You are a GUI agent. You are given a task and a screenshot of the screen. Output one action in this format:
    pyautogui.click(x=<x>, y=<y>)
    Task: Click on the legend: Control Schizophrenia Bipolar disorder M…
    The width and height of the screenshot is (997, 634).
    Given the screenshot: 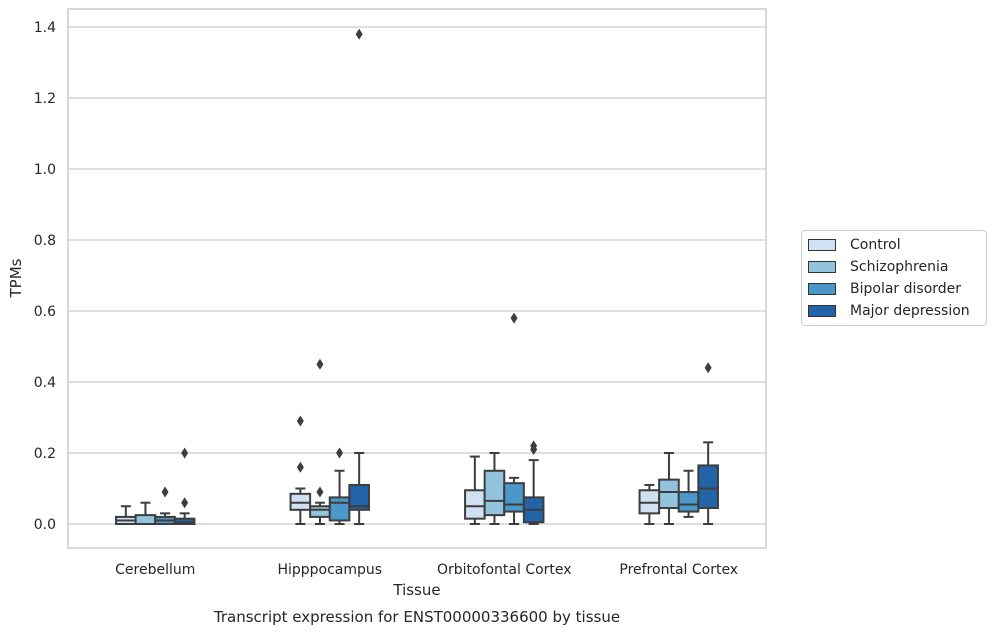 What is the action you would take?
    pyautogui.click(x=894, y=278)
    